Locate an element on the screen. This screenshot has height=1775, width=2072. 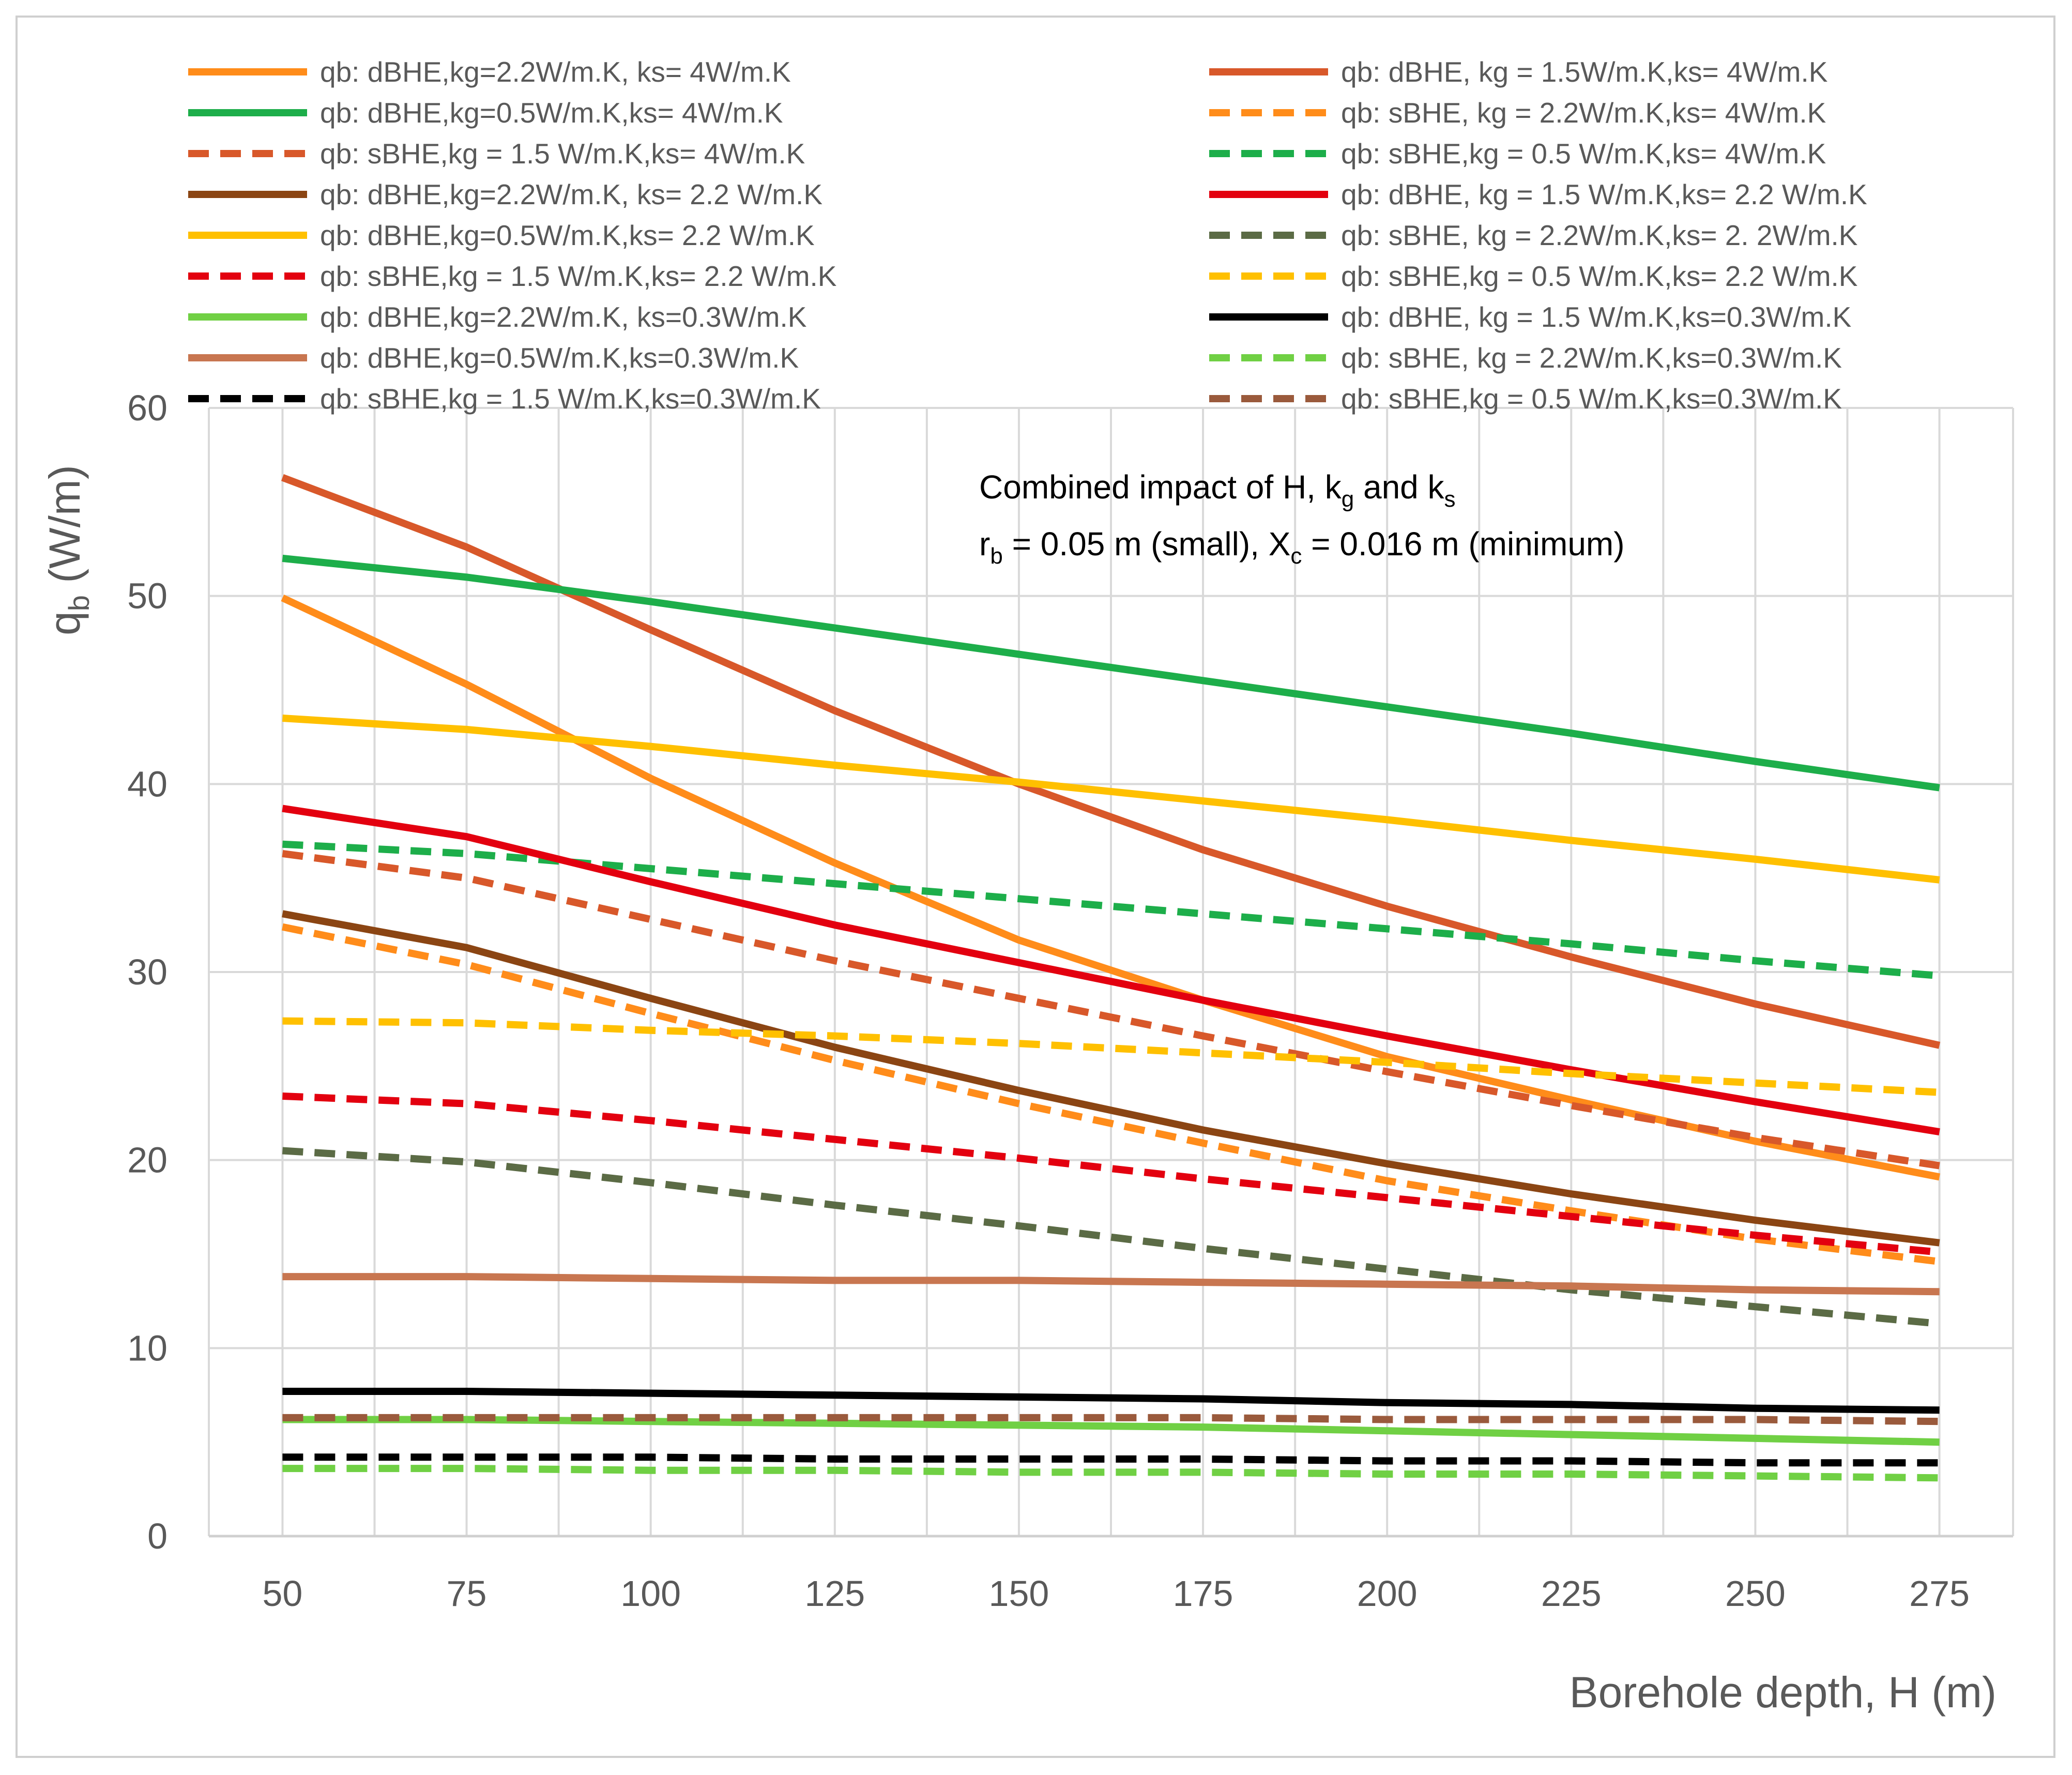
y-tick-label: 0 is located at coordinates (157, 1536).